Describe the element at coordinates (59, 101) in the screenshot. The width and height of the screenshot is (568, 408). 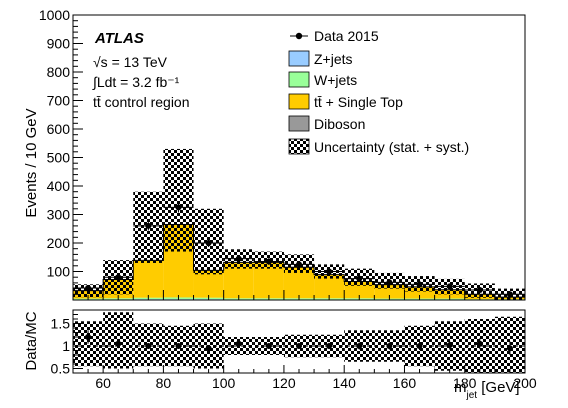
I see `main-ytick-label-700: 700` at that location.